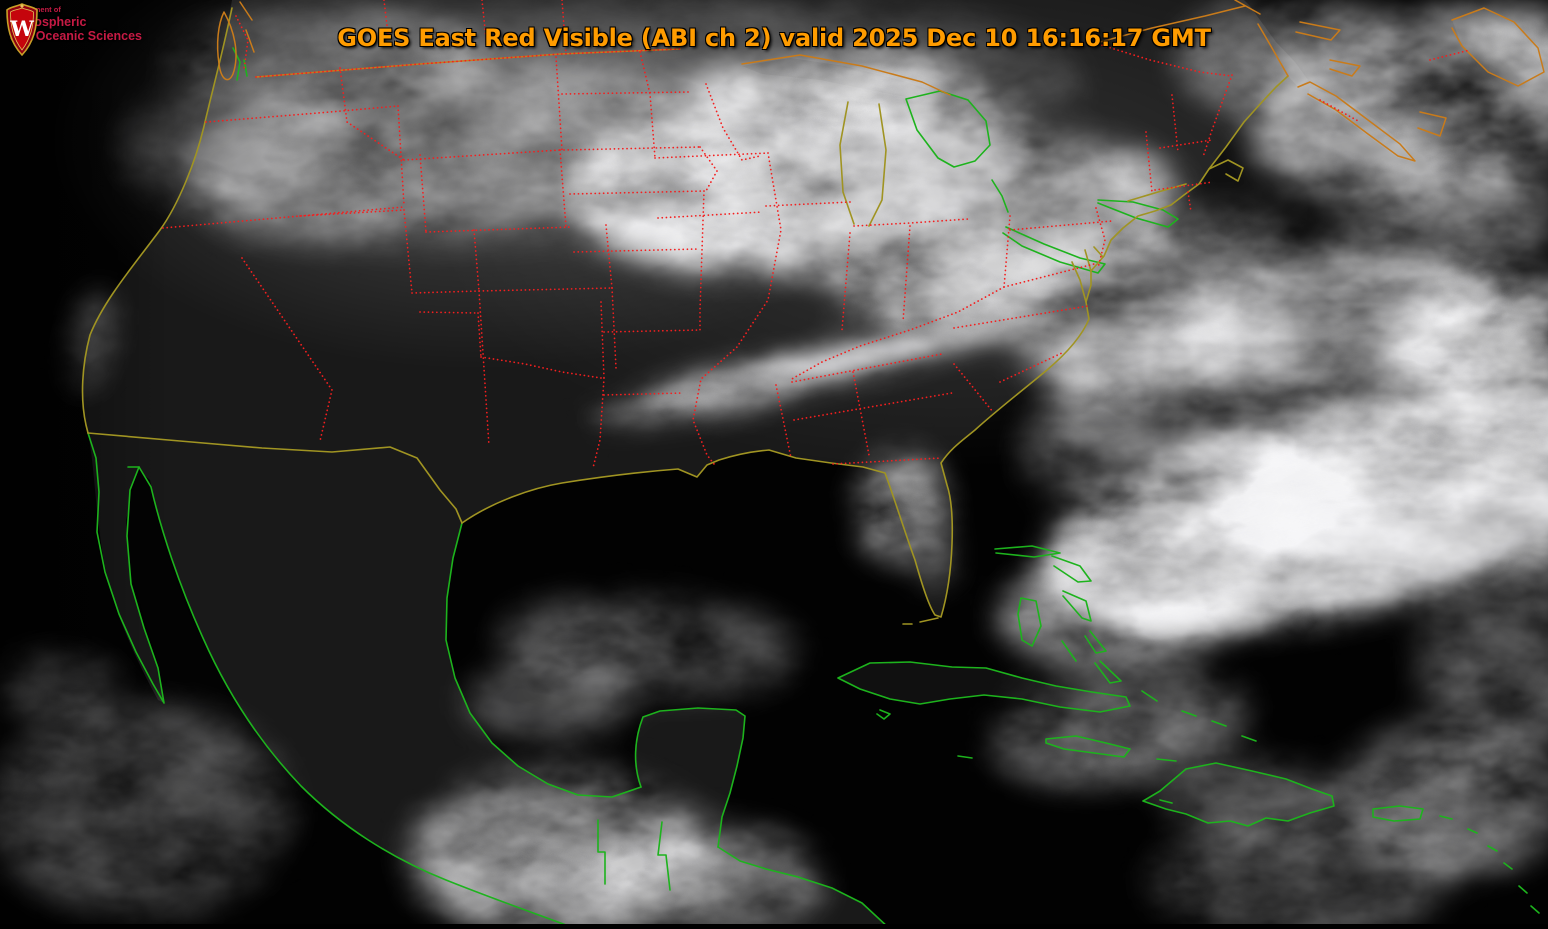 The image size is (1548, 929). Describe the element at coordinates (774, 926) in the screenshot. I see `bottom-scan-bar` at that location.